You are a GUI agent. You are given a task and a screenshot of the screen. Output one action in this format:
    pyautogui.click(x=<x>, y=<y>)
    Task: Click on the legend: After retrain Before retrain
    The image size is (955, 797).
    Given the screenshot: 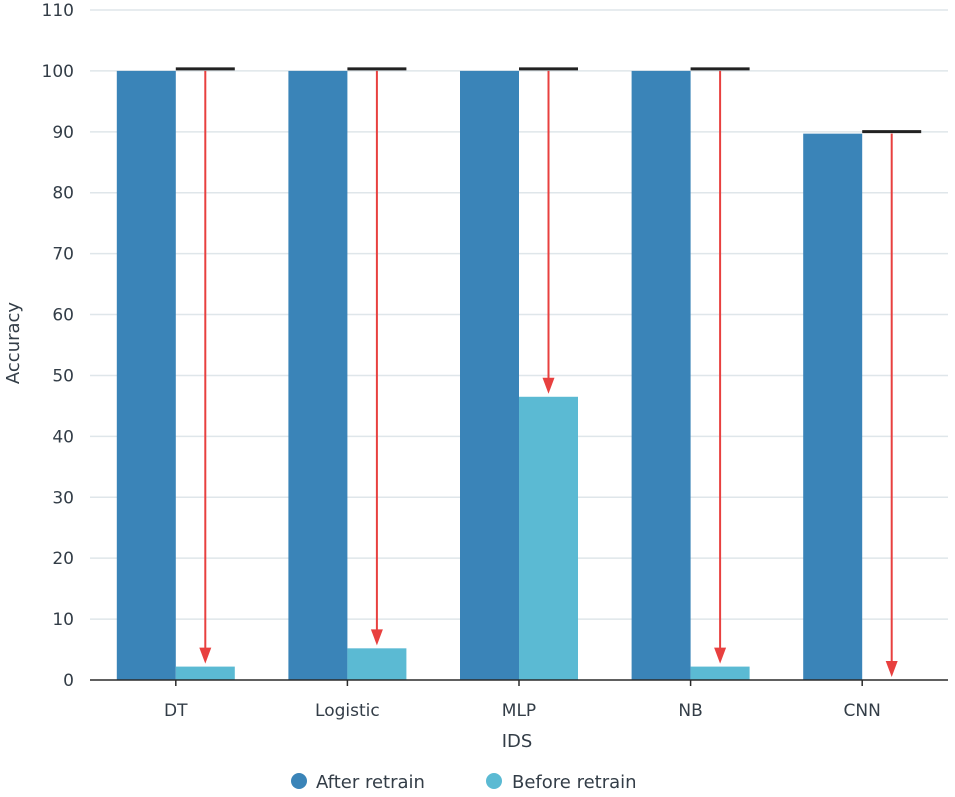 What is the action you would take?
    pyautogui.click(x=464, y=782)
    